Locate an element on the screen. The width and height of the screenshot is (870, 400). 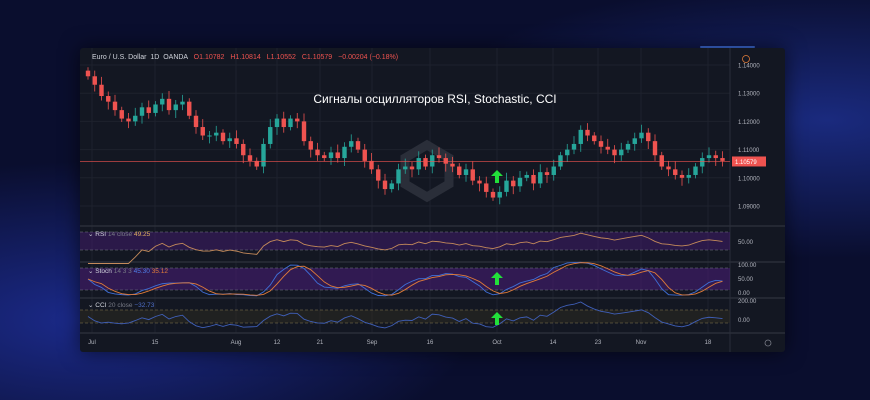
interval: 1D is located at coordinates (155, 57).